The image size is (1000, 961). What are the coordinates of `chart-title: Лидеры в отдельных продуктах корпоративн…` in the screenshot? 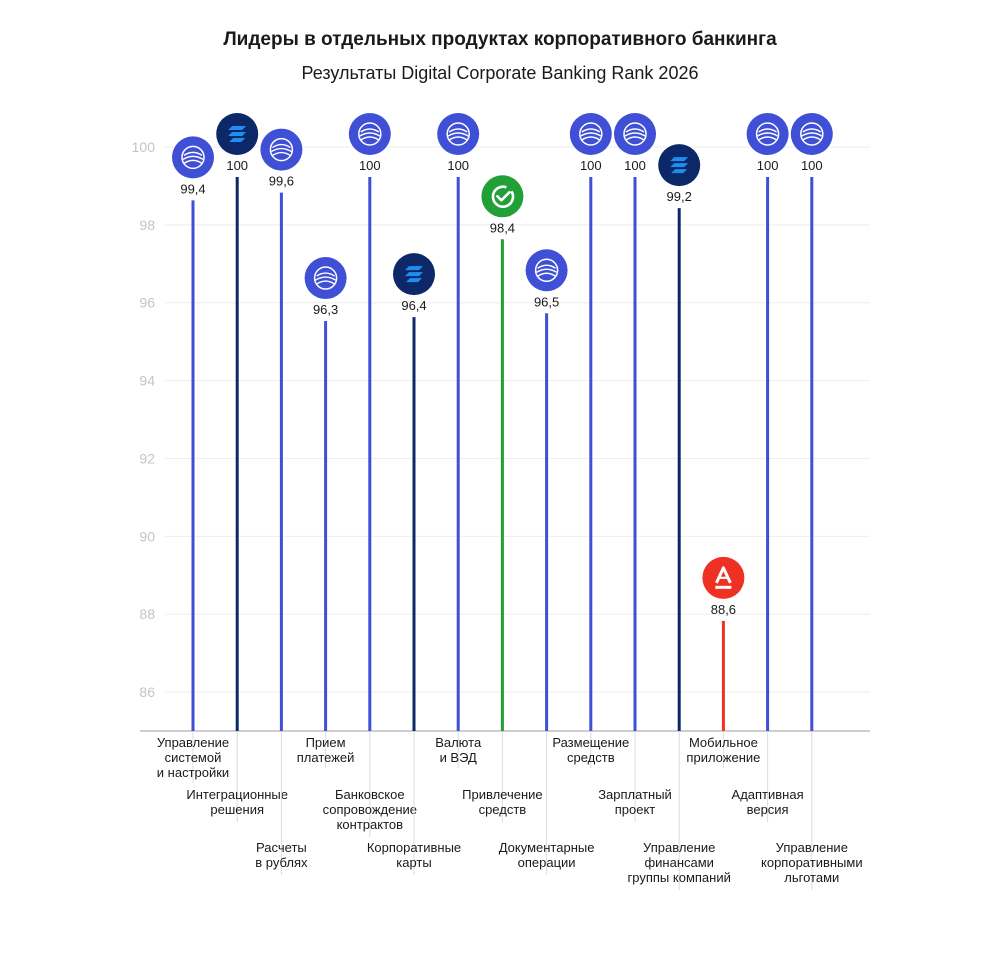 It's located at (500, 39).